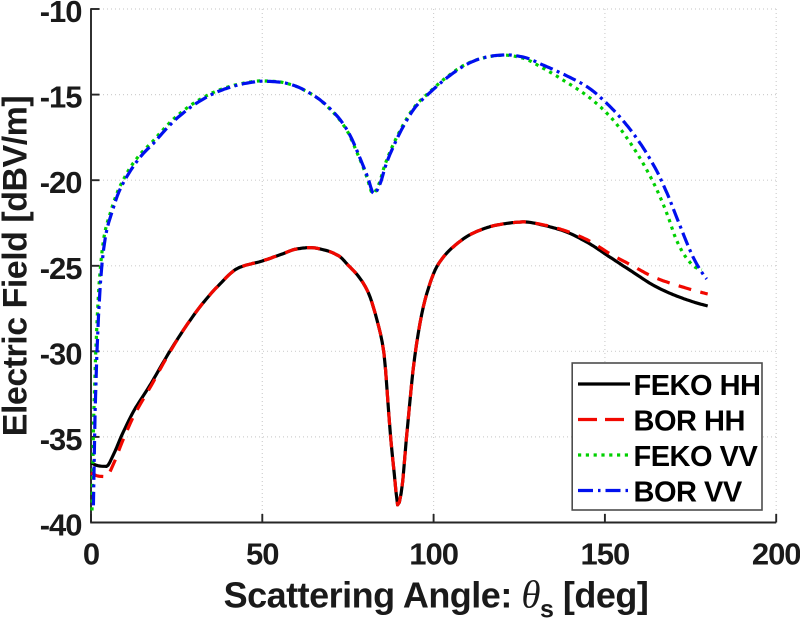 The width and height of the screenshot is (800, 623). I want to click on svg-text: -20, so click(61, 182).